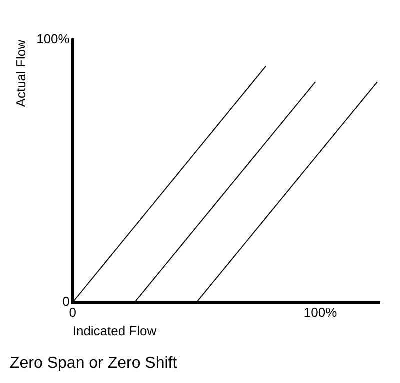 This screenshot has width=400, height=383. I want to click on y-axis-title: Actual Flow, so click(20, 73).